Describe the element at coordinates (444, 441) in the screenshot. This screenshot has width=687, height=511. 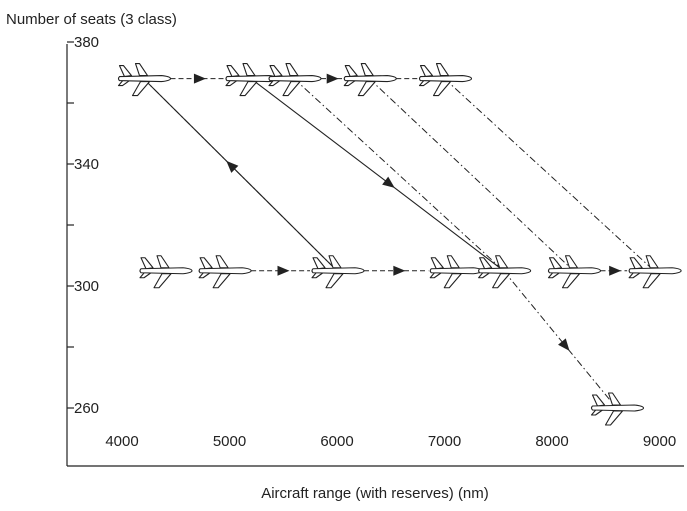
I see `x-tick-label: 7000` at that location.